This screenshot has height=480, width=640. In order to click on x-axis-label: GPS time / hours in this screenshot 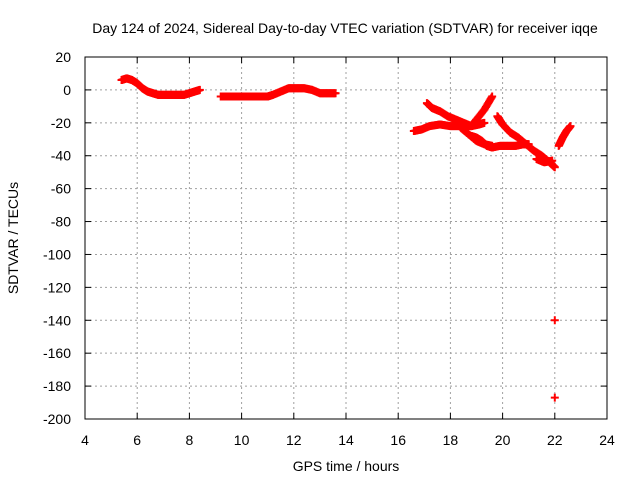, I will do `click(346, 466)`.